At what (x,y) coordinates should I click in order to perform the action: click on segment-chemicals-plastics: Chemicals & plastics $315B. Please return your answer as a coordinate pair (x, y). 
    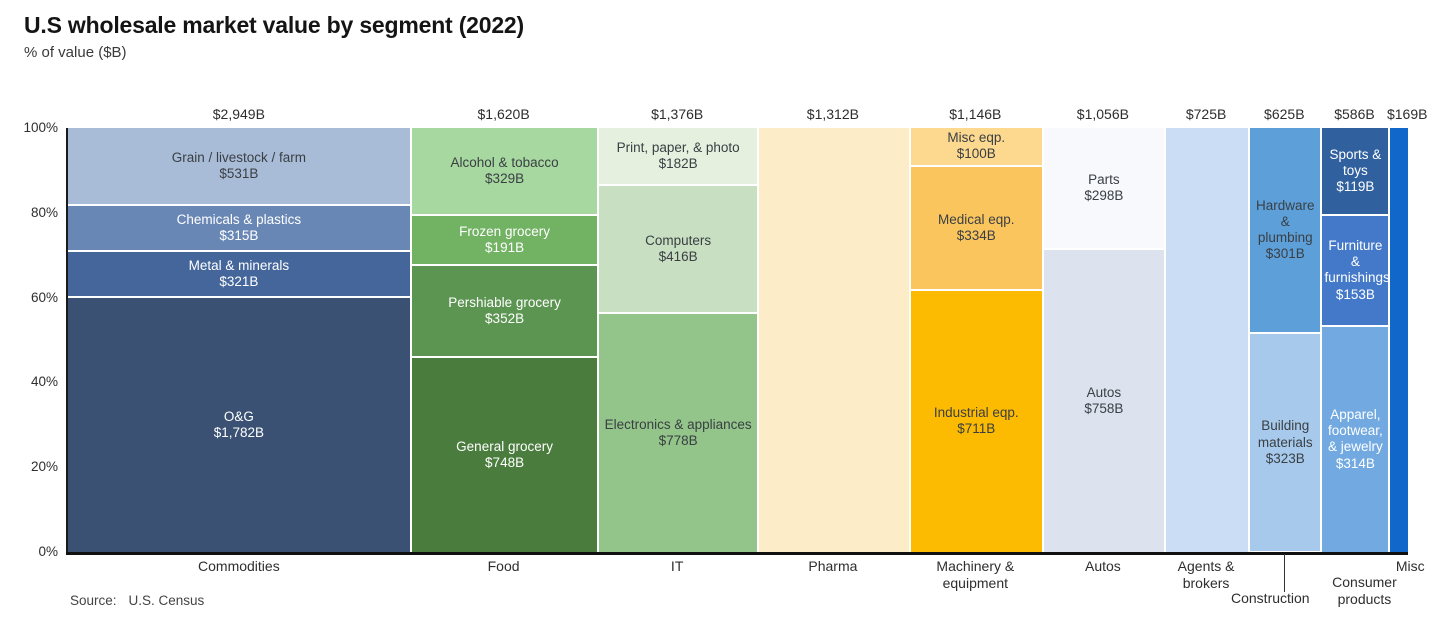
    Looking at the image, I should click on (239, 227).